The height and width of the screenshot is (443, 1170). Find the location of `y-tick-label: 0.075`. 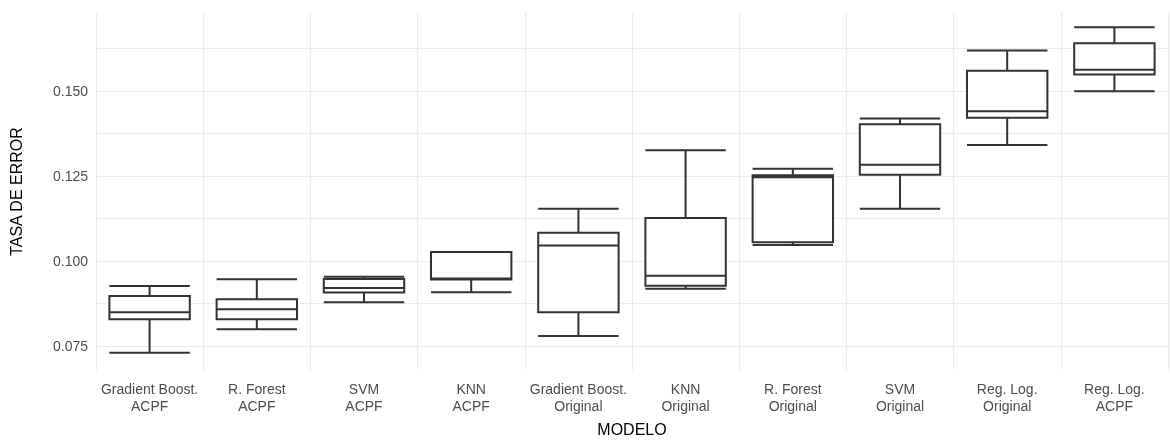

y-tick-label: 0.075 is located at coordinates (70, 346).